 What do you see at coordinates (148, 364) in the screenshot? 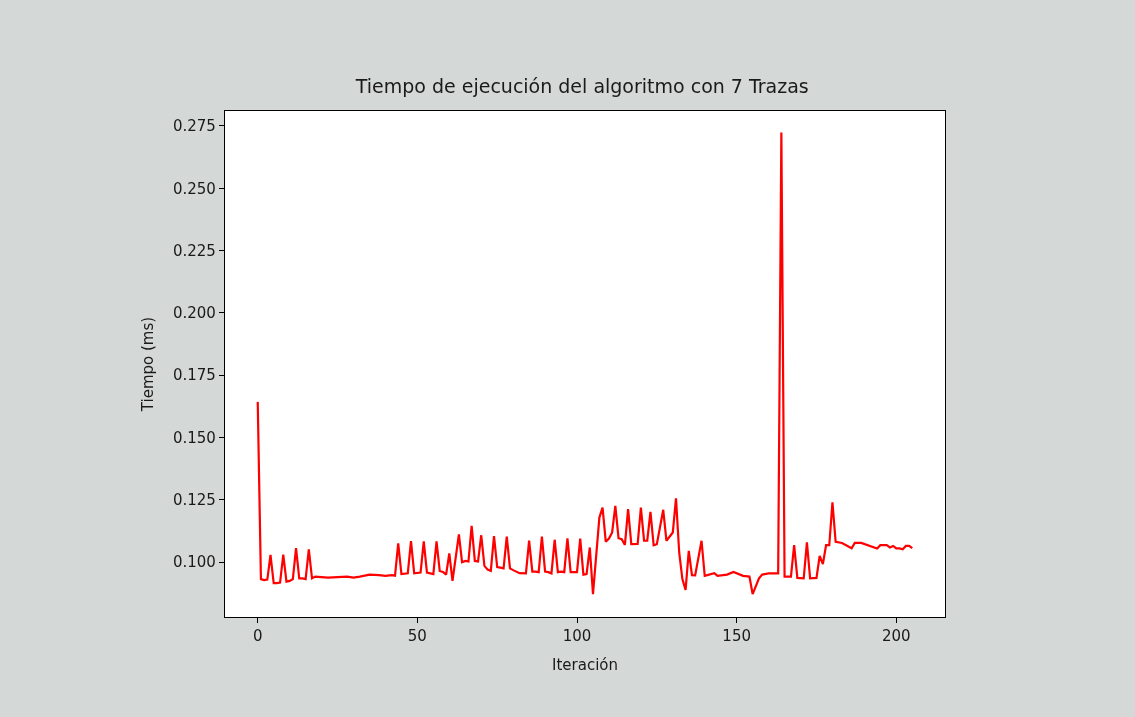
I see `y-axis-title: Tiempo (ms)` at bounding box center [148, 364].